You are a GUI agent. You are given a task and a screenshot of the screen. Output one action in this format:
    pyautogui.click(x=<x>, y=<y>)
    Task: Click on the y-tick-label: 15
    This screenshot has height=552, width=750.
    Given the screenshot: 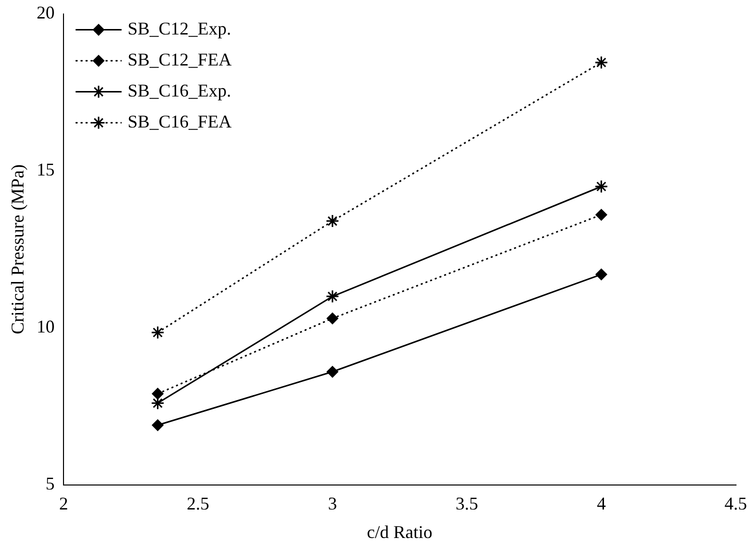 What is the action you would take?
    pyautogui.click(x=45, y=170)
    